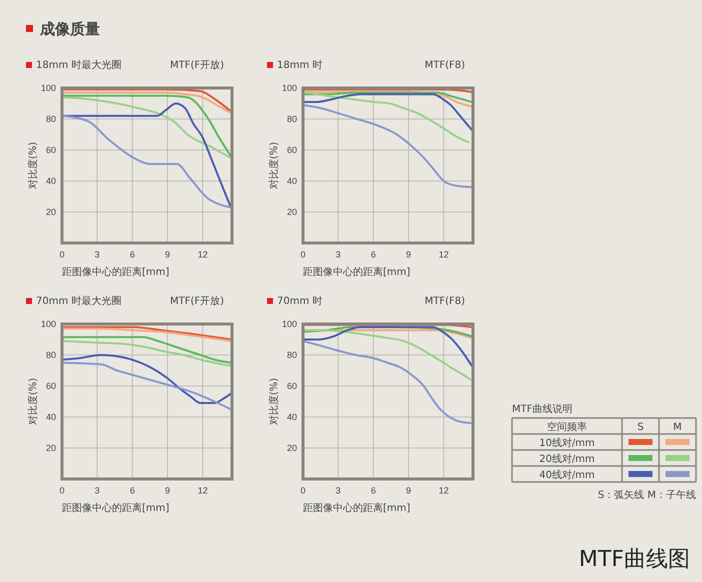  Describe the element at coordinates (567, 475) in the screenshot. I see `text: 40线对/mm` at that location.